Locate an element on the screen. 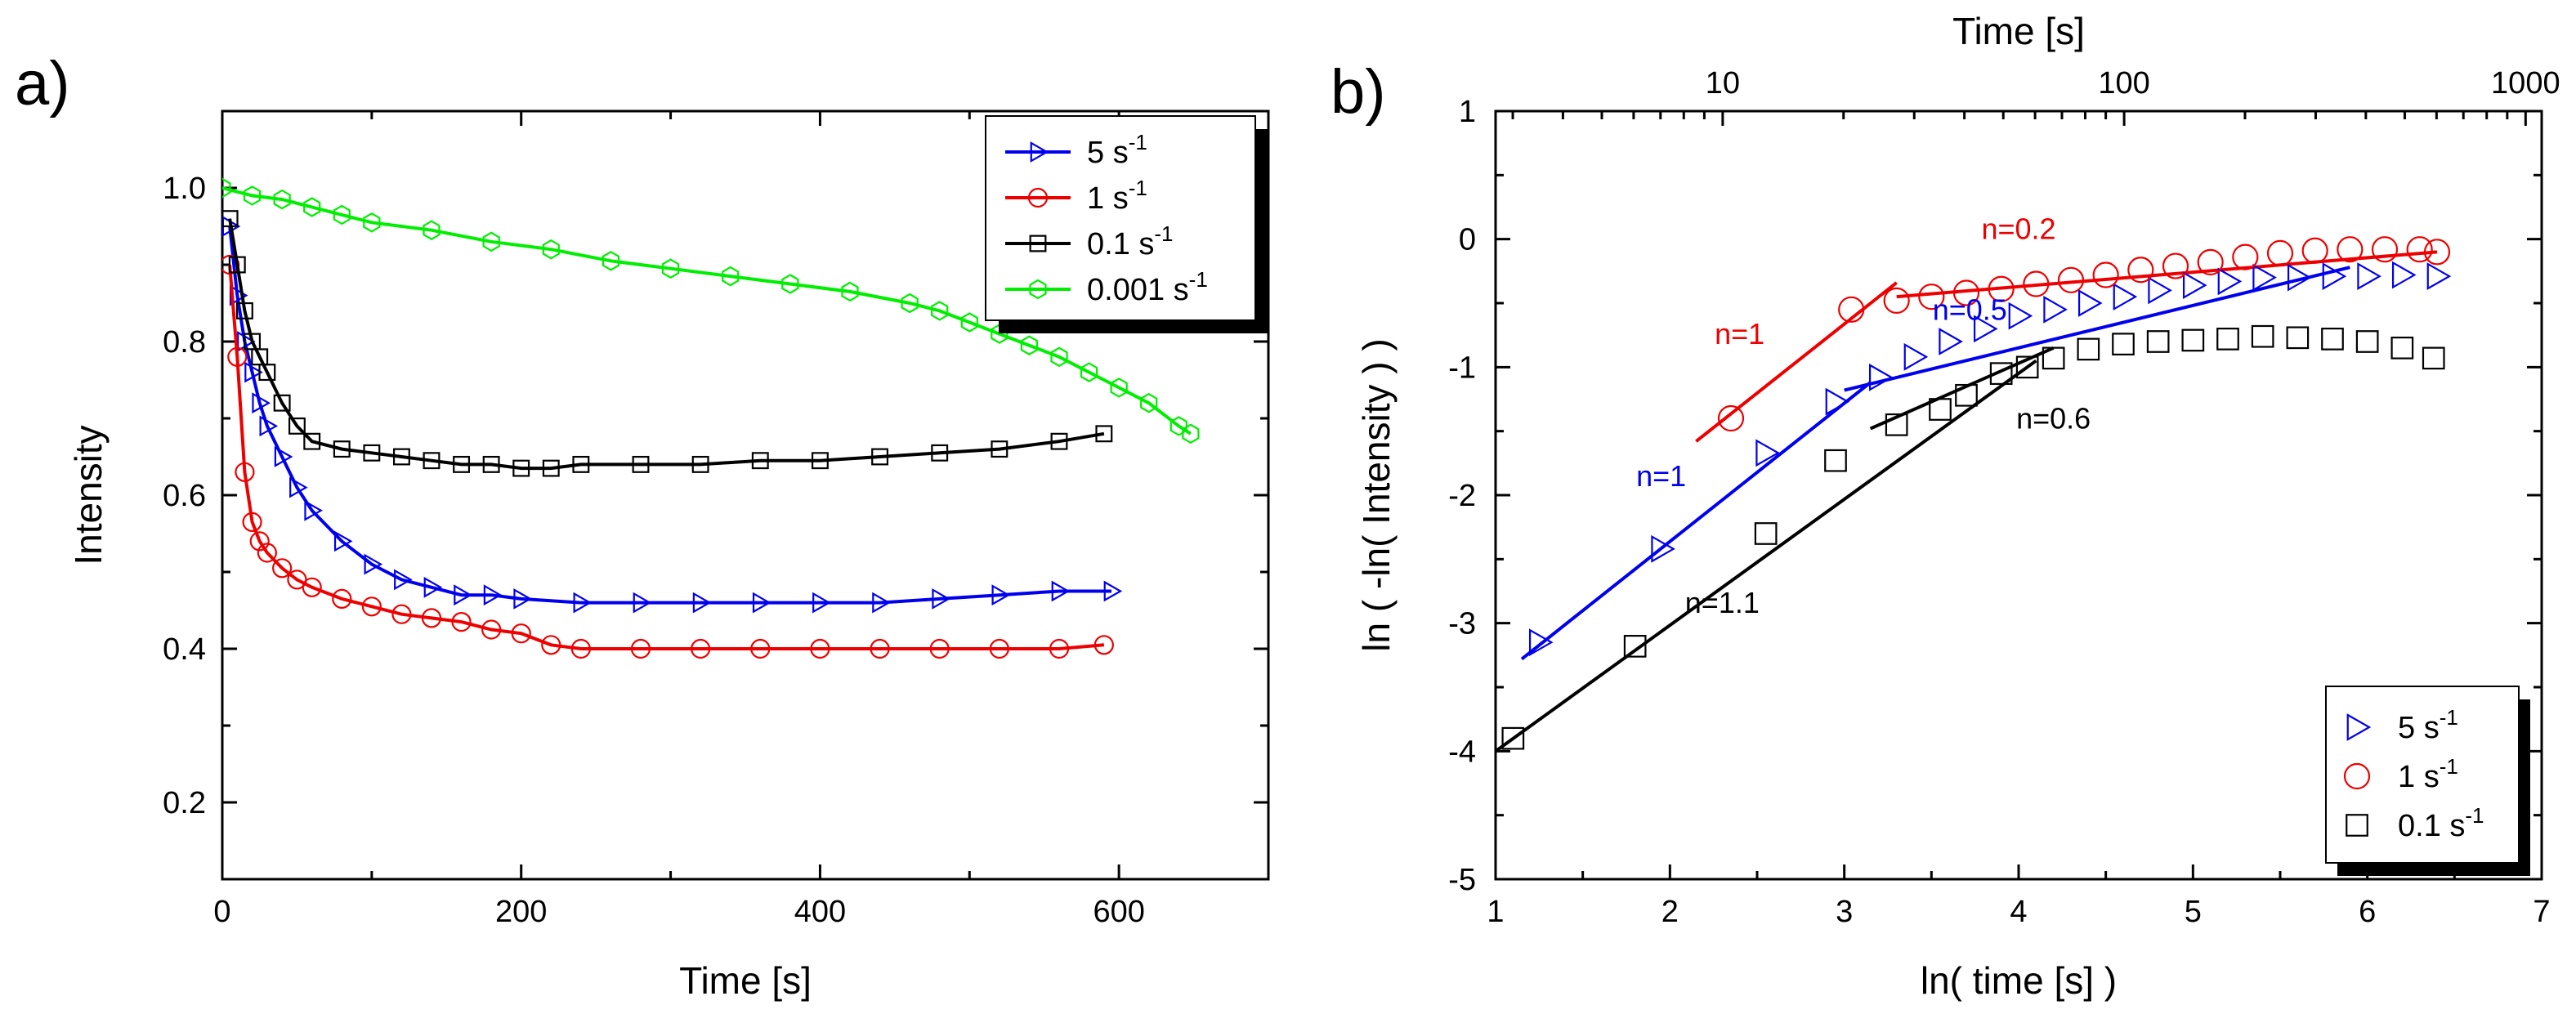 The width and height of the screenshot is (2576, 1023). x-tick-label: 4 is located at coordinates (2018, 912).